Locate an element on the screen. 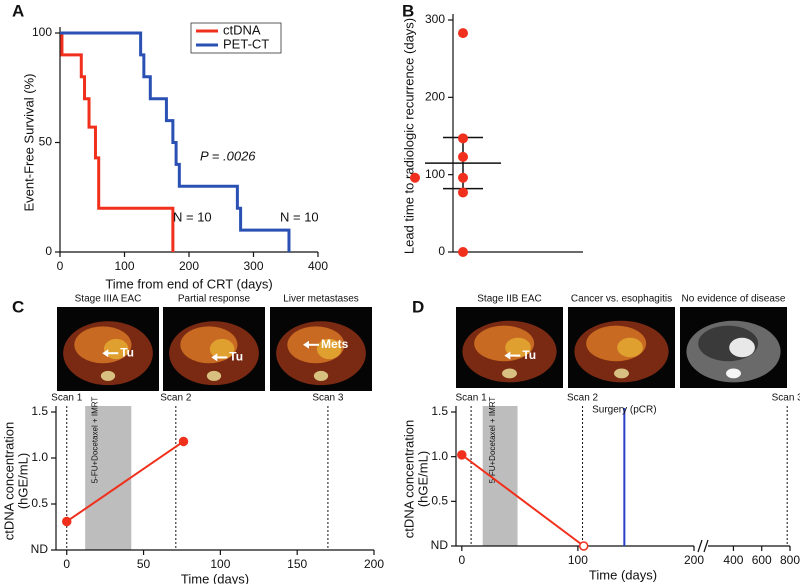 The width and height of the screenshot is (800, 584). panel-letter: D is located at coordinates (418, 306).